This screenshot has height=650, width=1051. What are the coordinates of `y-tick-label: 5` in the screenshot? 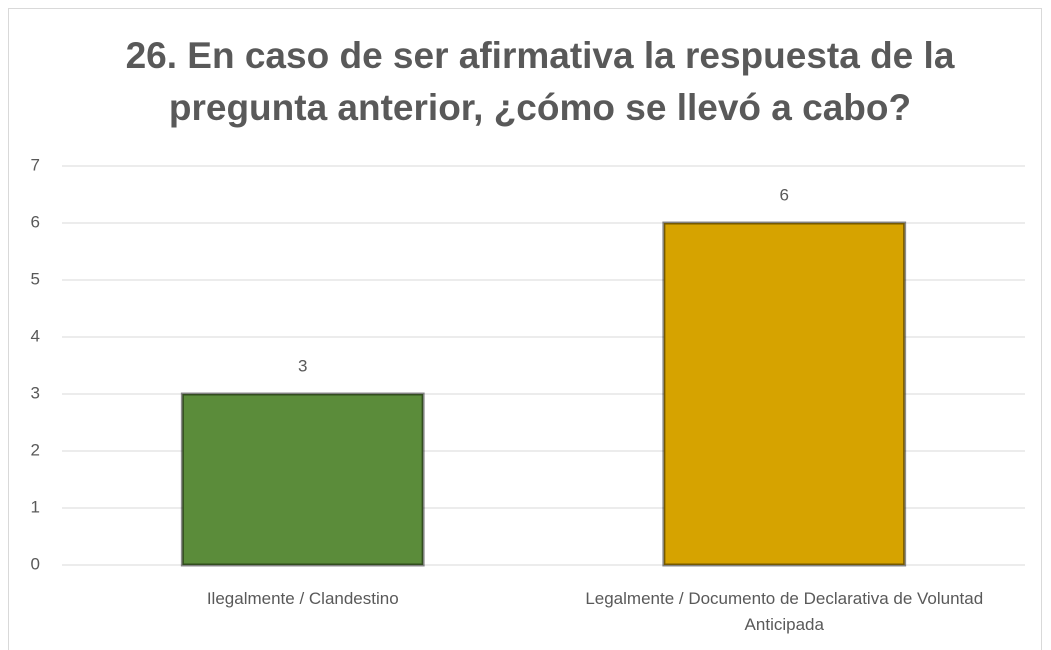 It's located at (35, 278).